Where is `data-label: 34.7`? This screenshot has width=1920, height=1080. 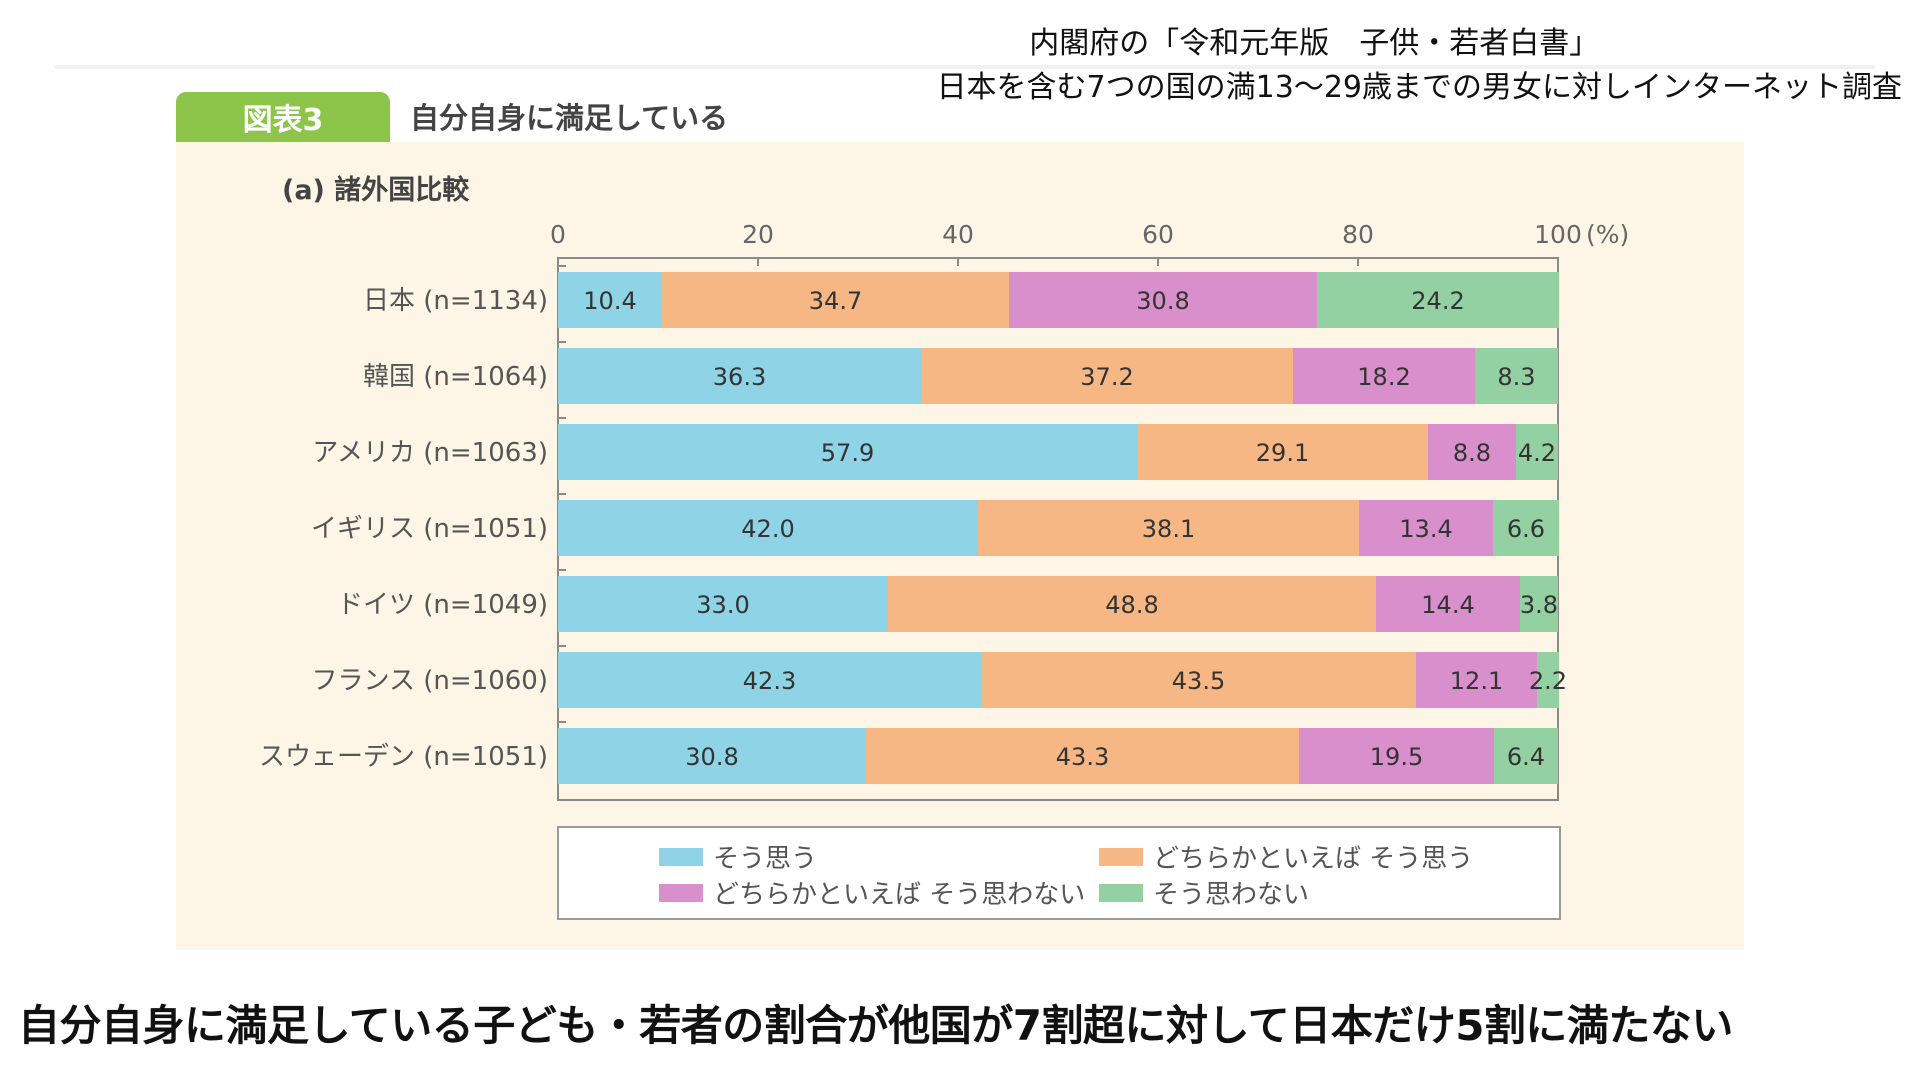
data-label: 34.7 is located at coordinates (835, 301).